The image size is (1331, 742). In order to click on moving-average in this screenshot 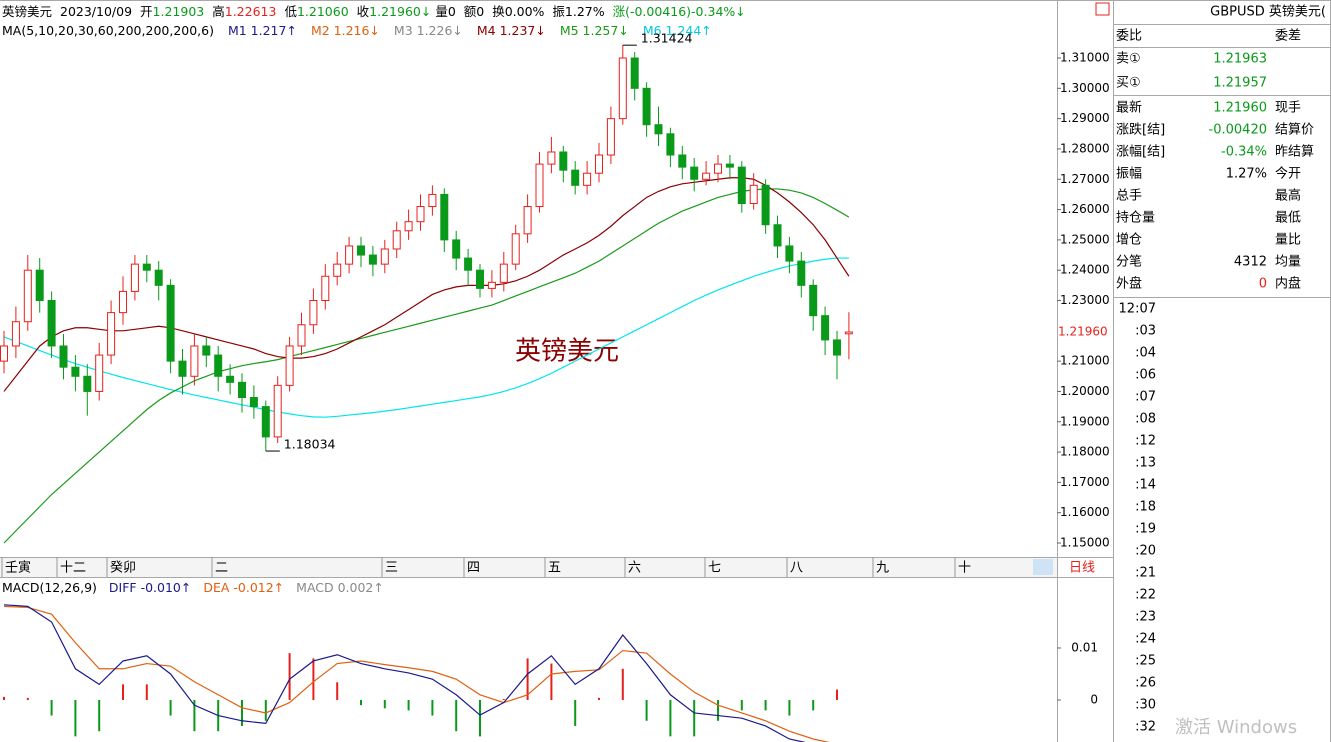, I will do `click(426, 337)`.